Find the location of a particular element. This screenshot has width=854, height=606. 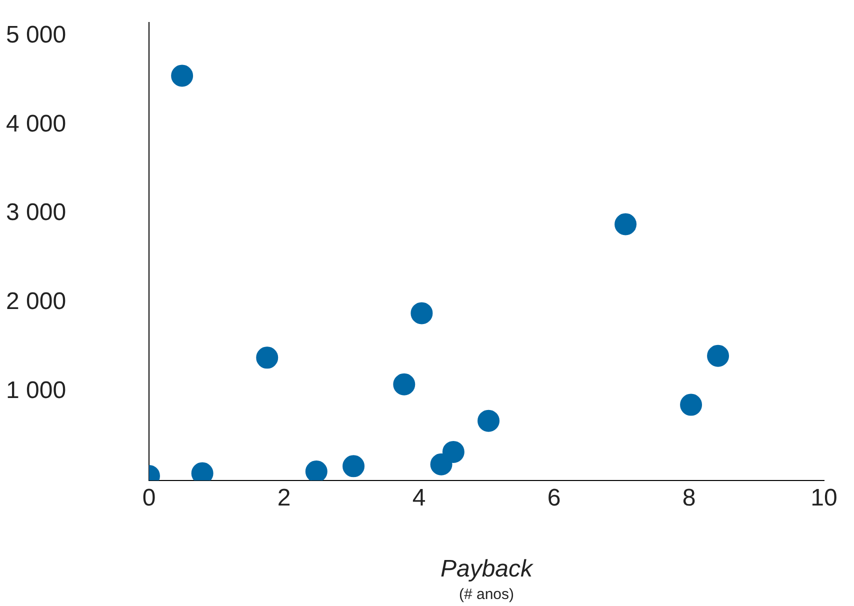

y-tick-label: 1 000 is located at coordinates (36, 390).